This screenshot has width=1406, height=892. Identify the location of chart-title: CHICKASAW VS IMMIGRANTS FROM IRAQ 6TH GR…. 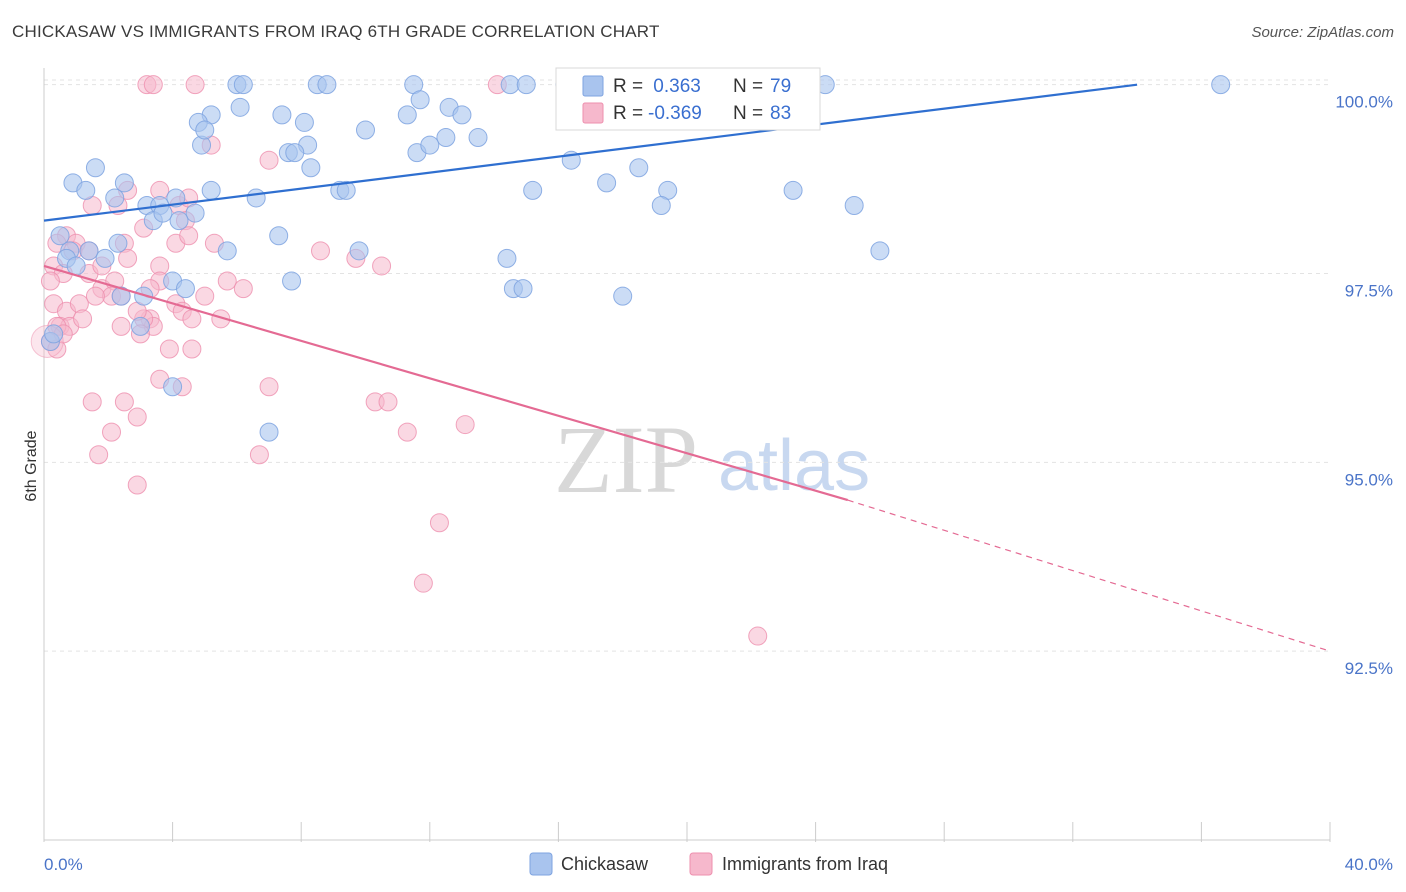
(336, 31).